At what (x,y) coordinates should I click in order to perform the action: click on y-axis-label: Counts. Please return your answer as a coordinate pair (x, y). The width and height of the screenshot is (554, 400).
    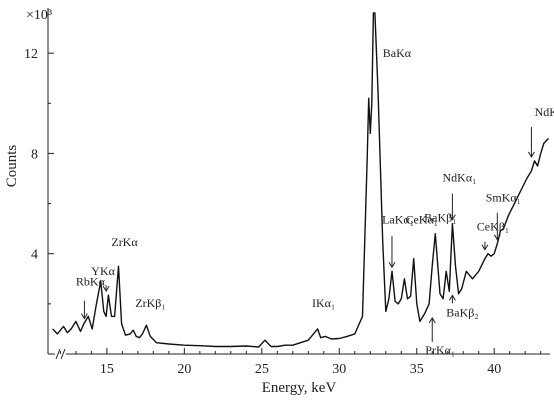
    Looking at the image, I should click on (12, 166).